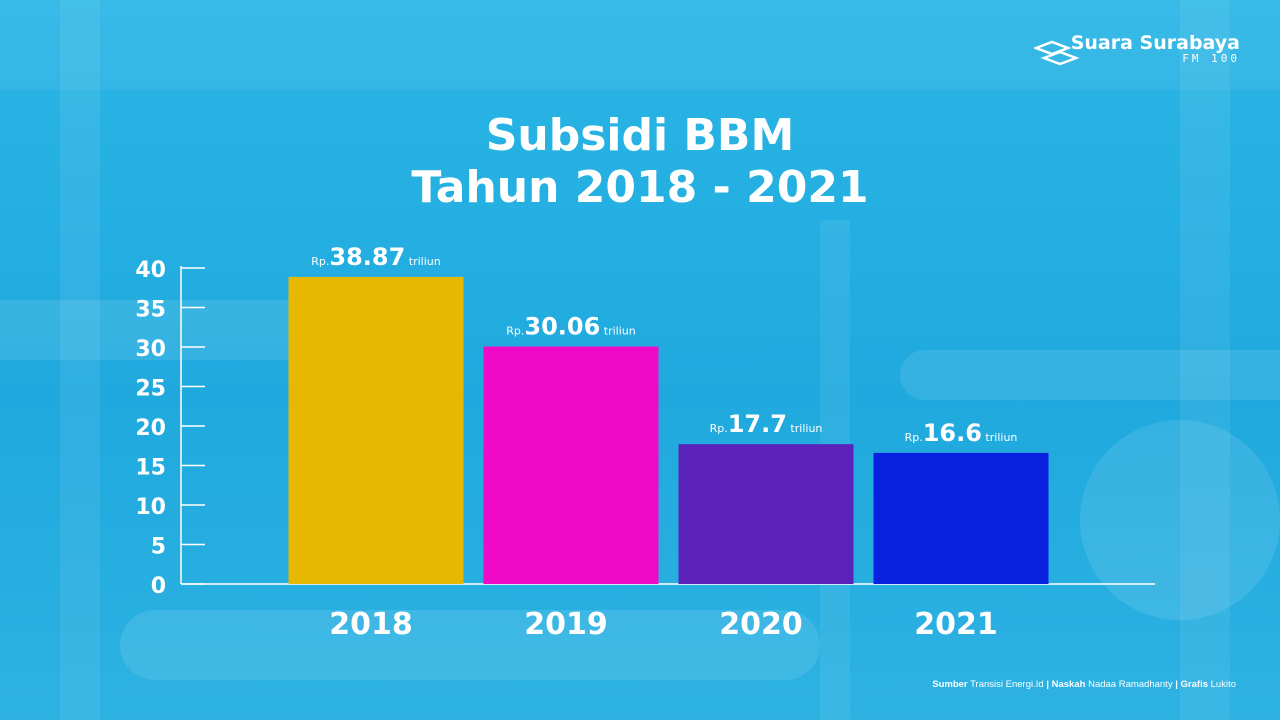 The image size is (1280, 720). I want to click on bar-2018, so click(376, 430).